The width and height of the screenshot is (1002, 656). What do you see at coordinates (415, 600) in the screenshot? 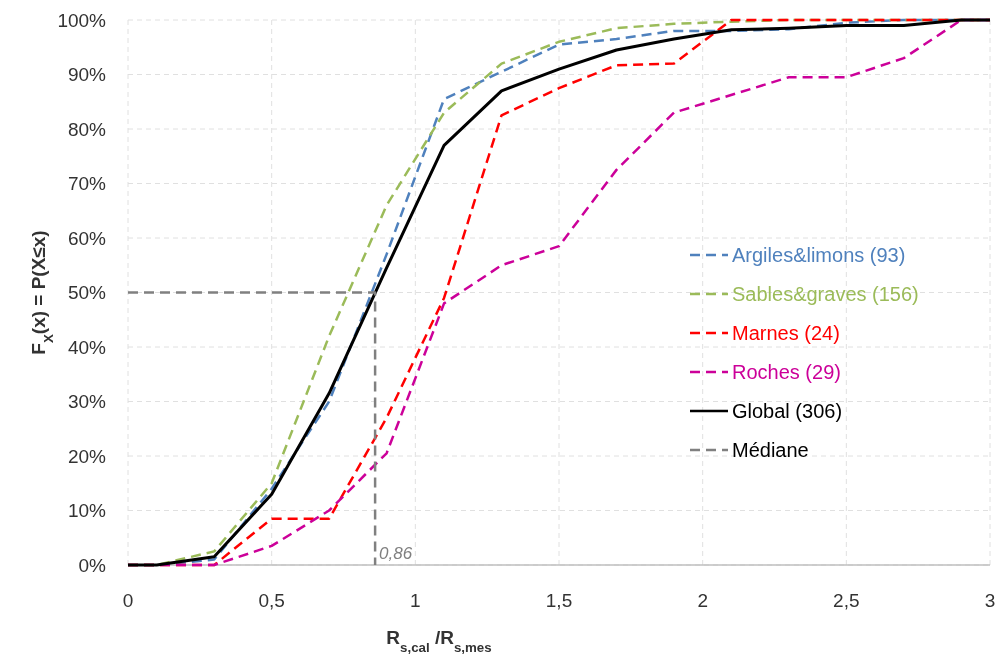
I see `x-tick-label: 1` at bounding box center [415, 600].